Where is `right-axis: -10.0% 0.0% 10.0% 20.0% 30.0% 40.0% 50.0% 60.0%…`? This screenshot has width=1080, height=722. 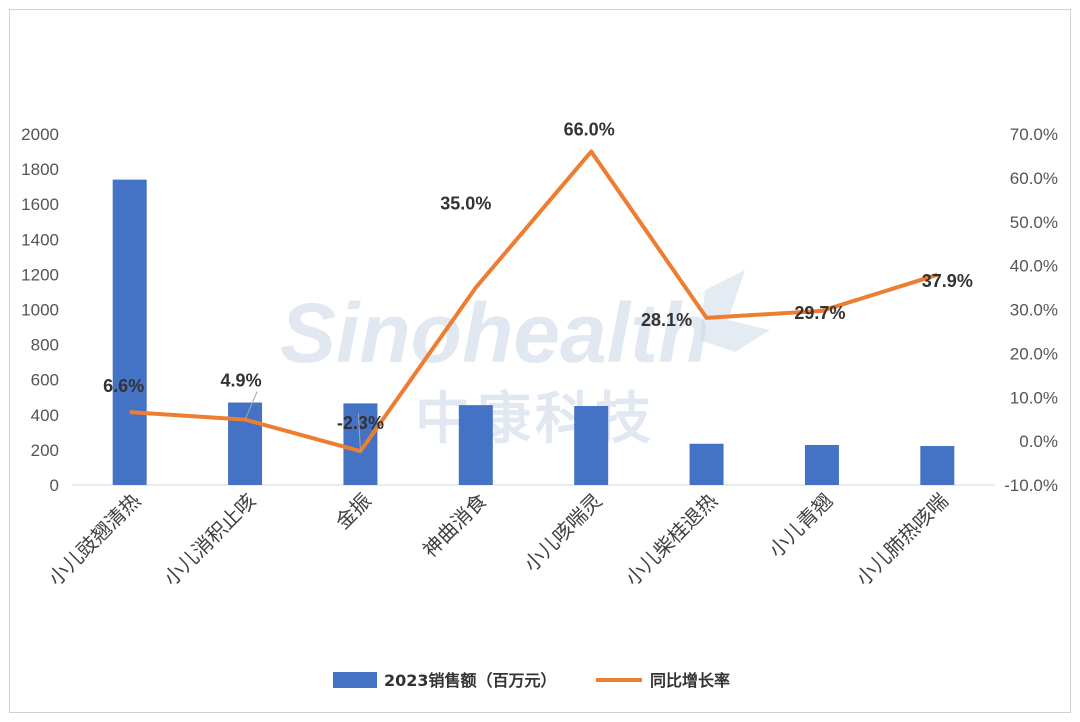
right-axis: -10.0% 0.0% 10.0% 20.0% 30.0% 40.0% 50.0% 60.0%… is located at coordinates (1031, 310).